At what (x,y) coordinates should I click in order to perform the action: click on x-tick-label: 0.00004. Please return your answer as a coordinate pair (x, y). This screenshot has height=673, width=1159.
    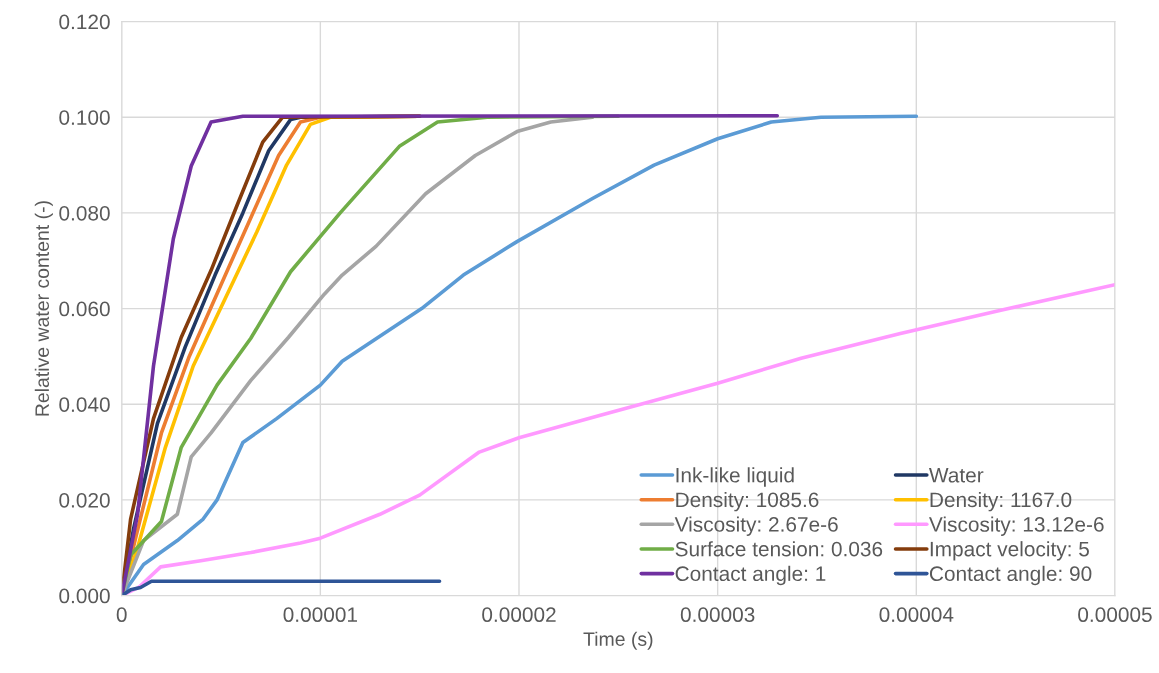
    Looking at the image, I should click on (916, 615).